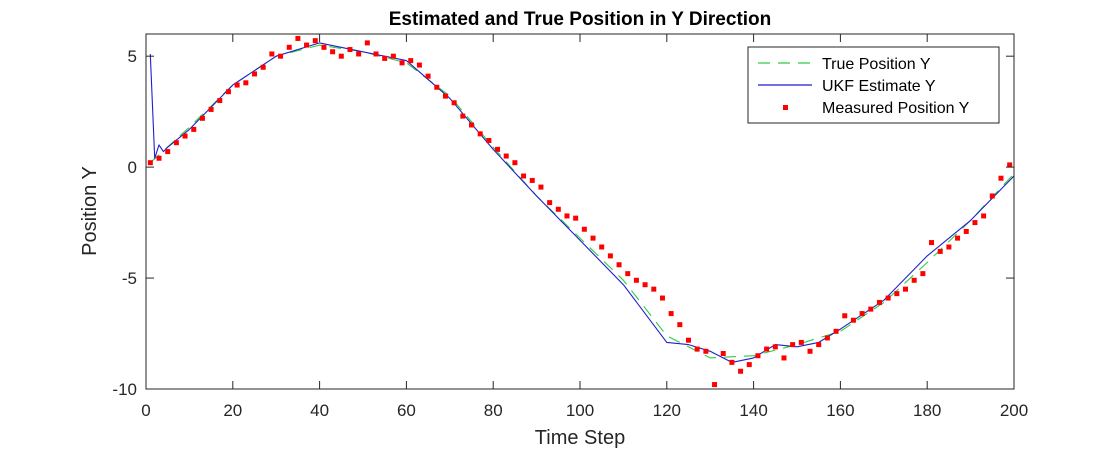 Image resolution: width=1120 pixels, height=450 pixels. Describe the element at coordinates (927, 410) in the screenshot. I see `x-tick-label: 180` at that location.